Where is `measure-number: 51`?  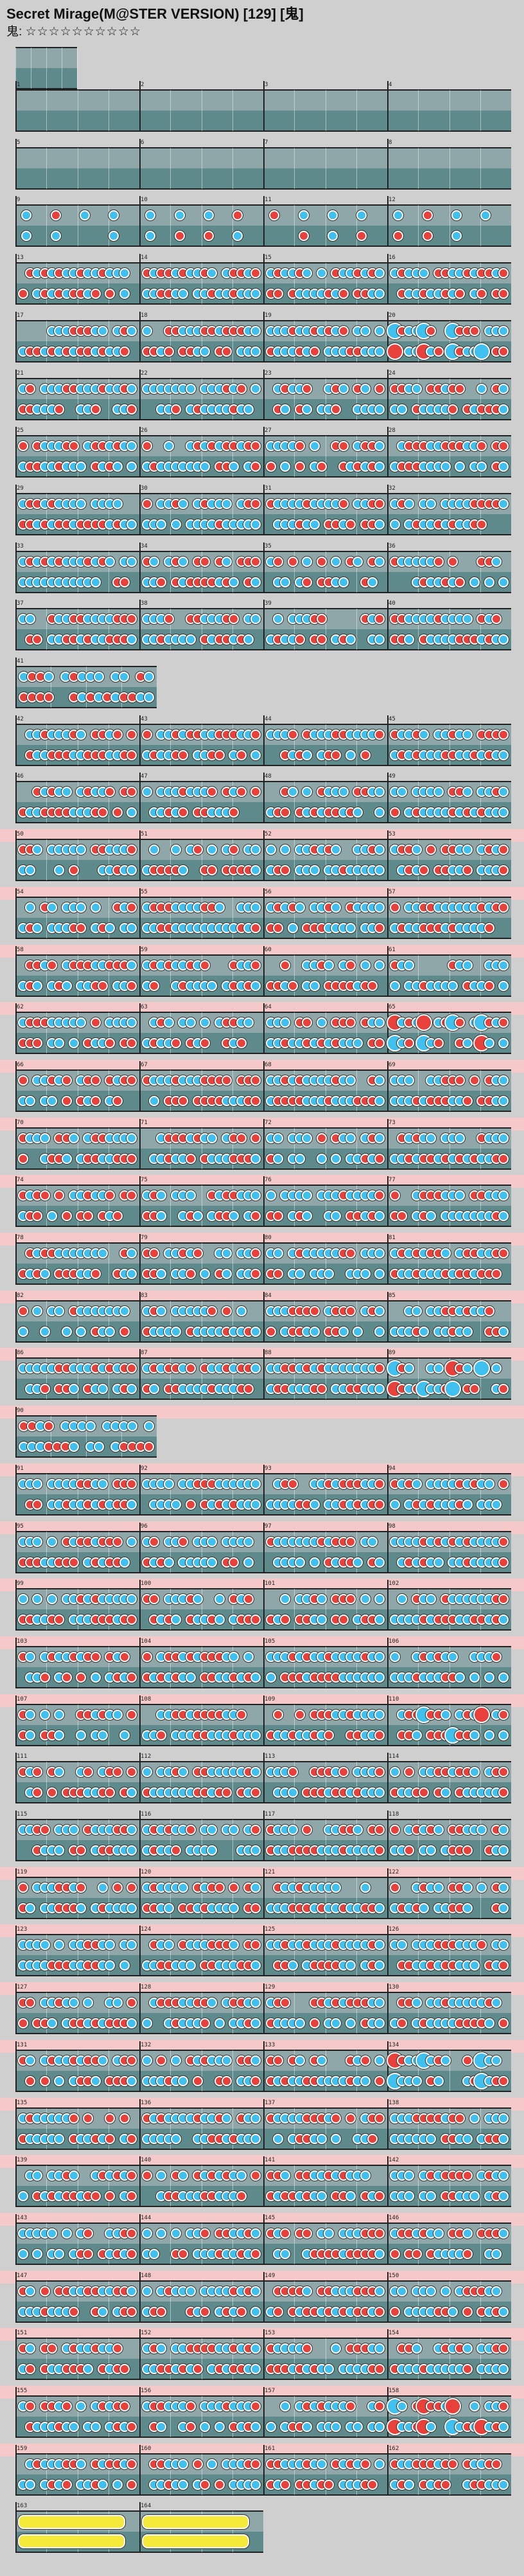 measure-number: 51 is located at coordinates (144, 834).